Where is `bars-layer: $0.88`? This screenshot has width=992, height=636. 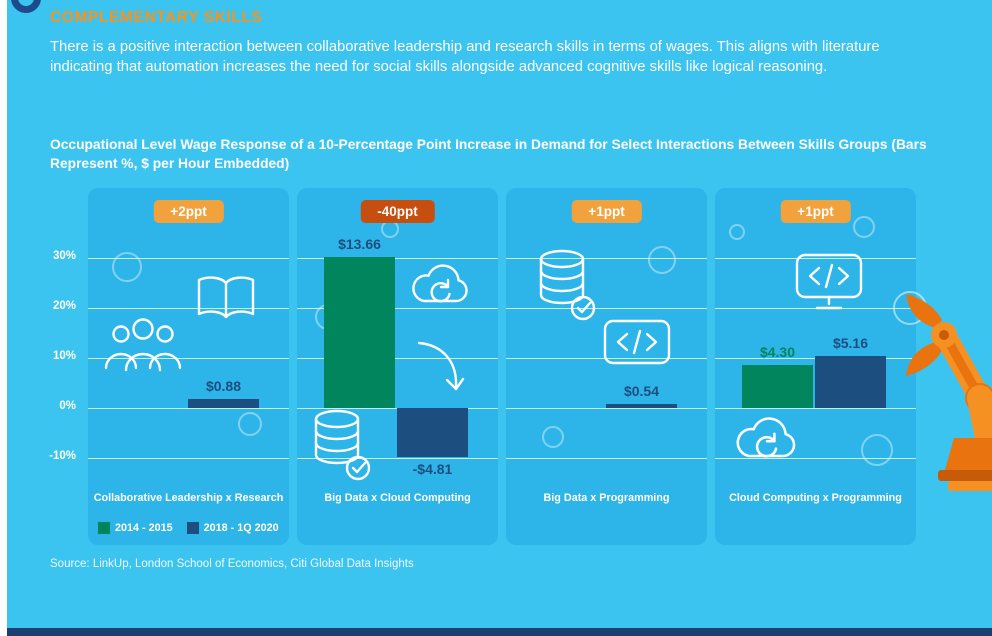 bars-layer: $0.88 is located at coordinates (188, 366).